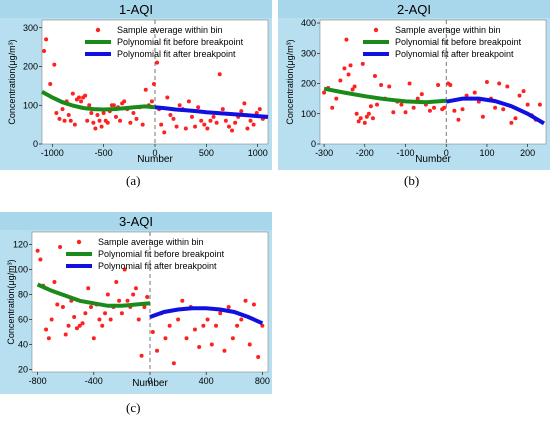 The height and width of the screenshot is (421, 550). What do you see at coordinates (30, 67) in the screenshot?
I see `y-tick-label: 200` at bounding box center [30, 67].